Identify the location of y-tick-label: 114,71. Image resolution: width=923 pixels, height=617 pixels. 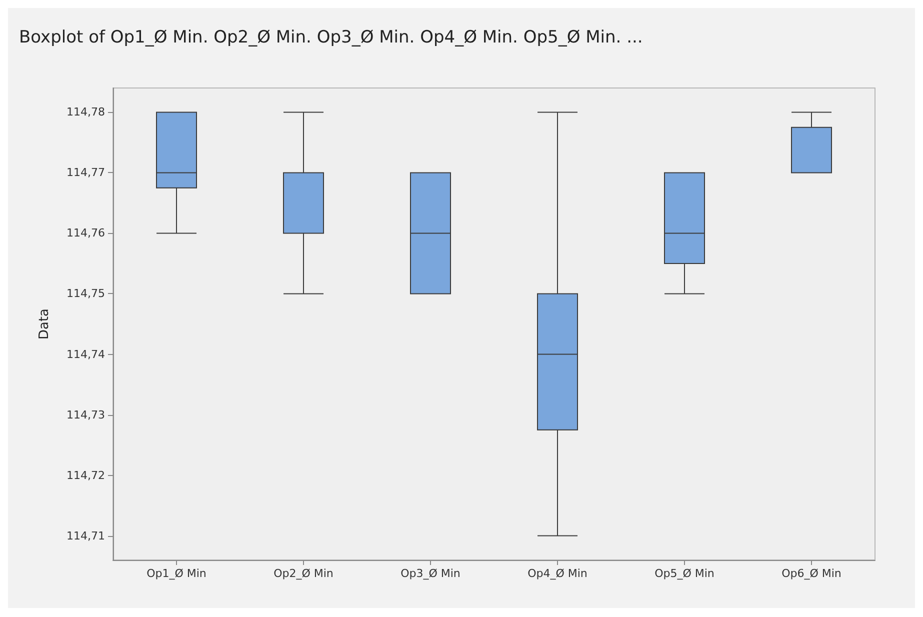
(85, 535).